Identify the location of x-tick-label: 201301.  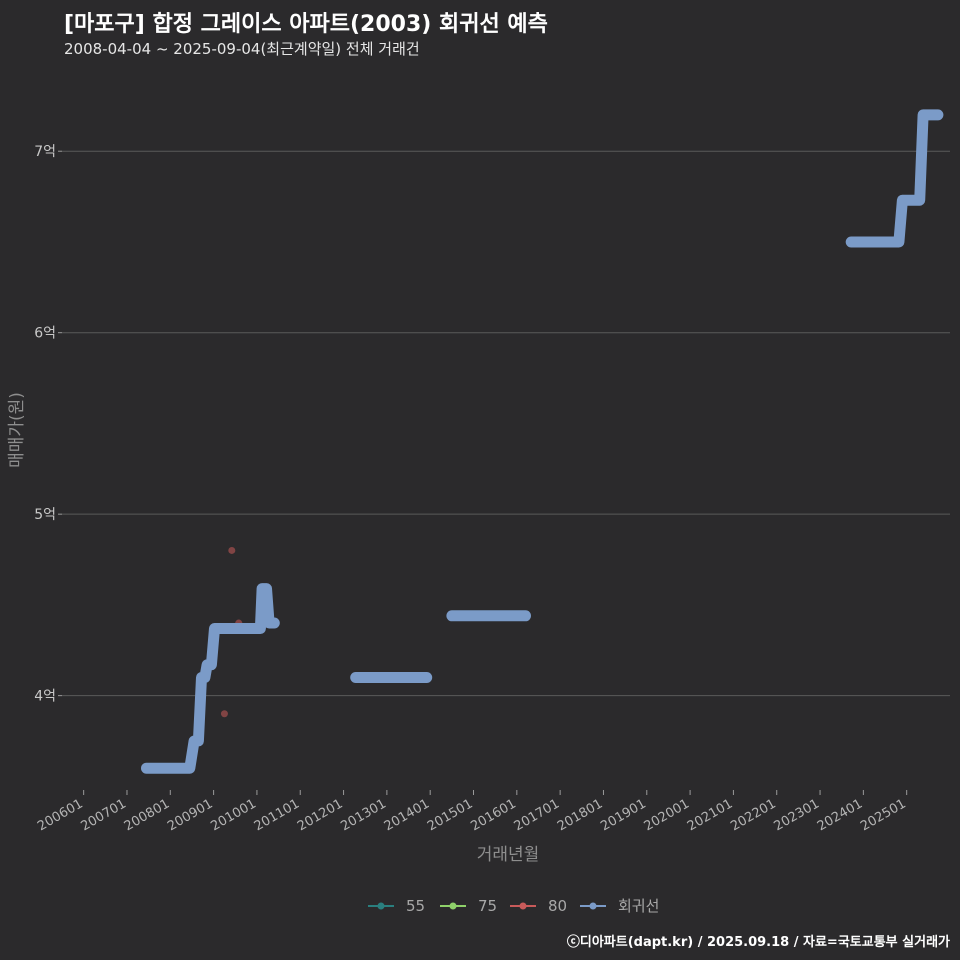
(363, 815).